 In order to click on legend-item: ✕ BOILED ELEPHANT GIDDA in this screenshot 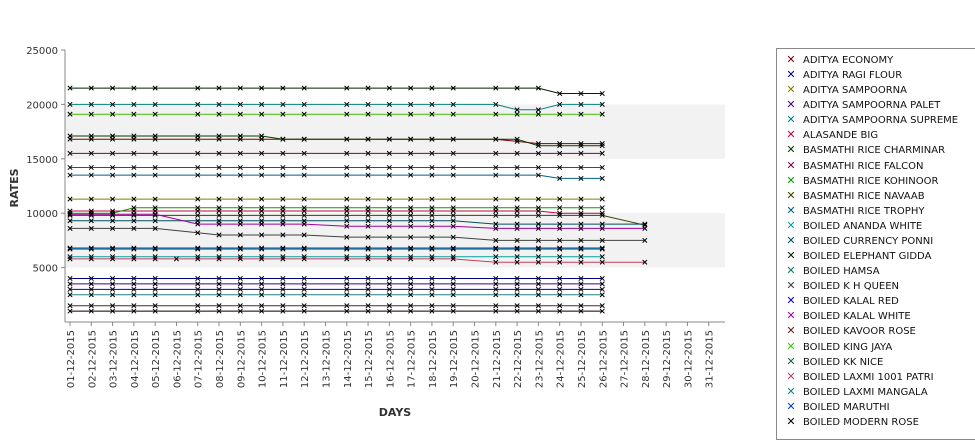, I will do `click(858, 256)`.